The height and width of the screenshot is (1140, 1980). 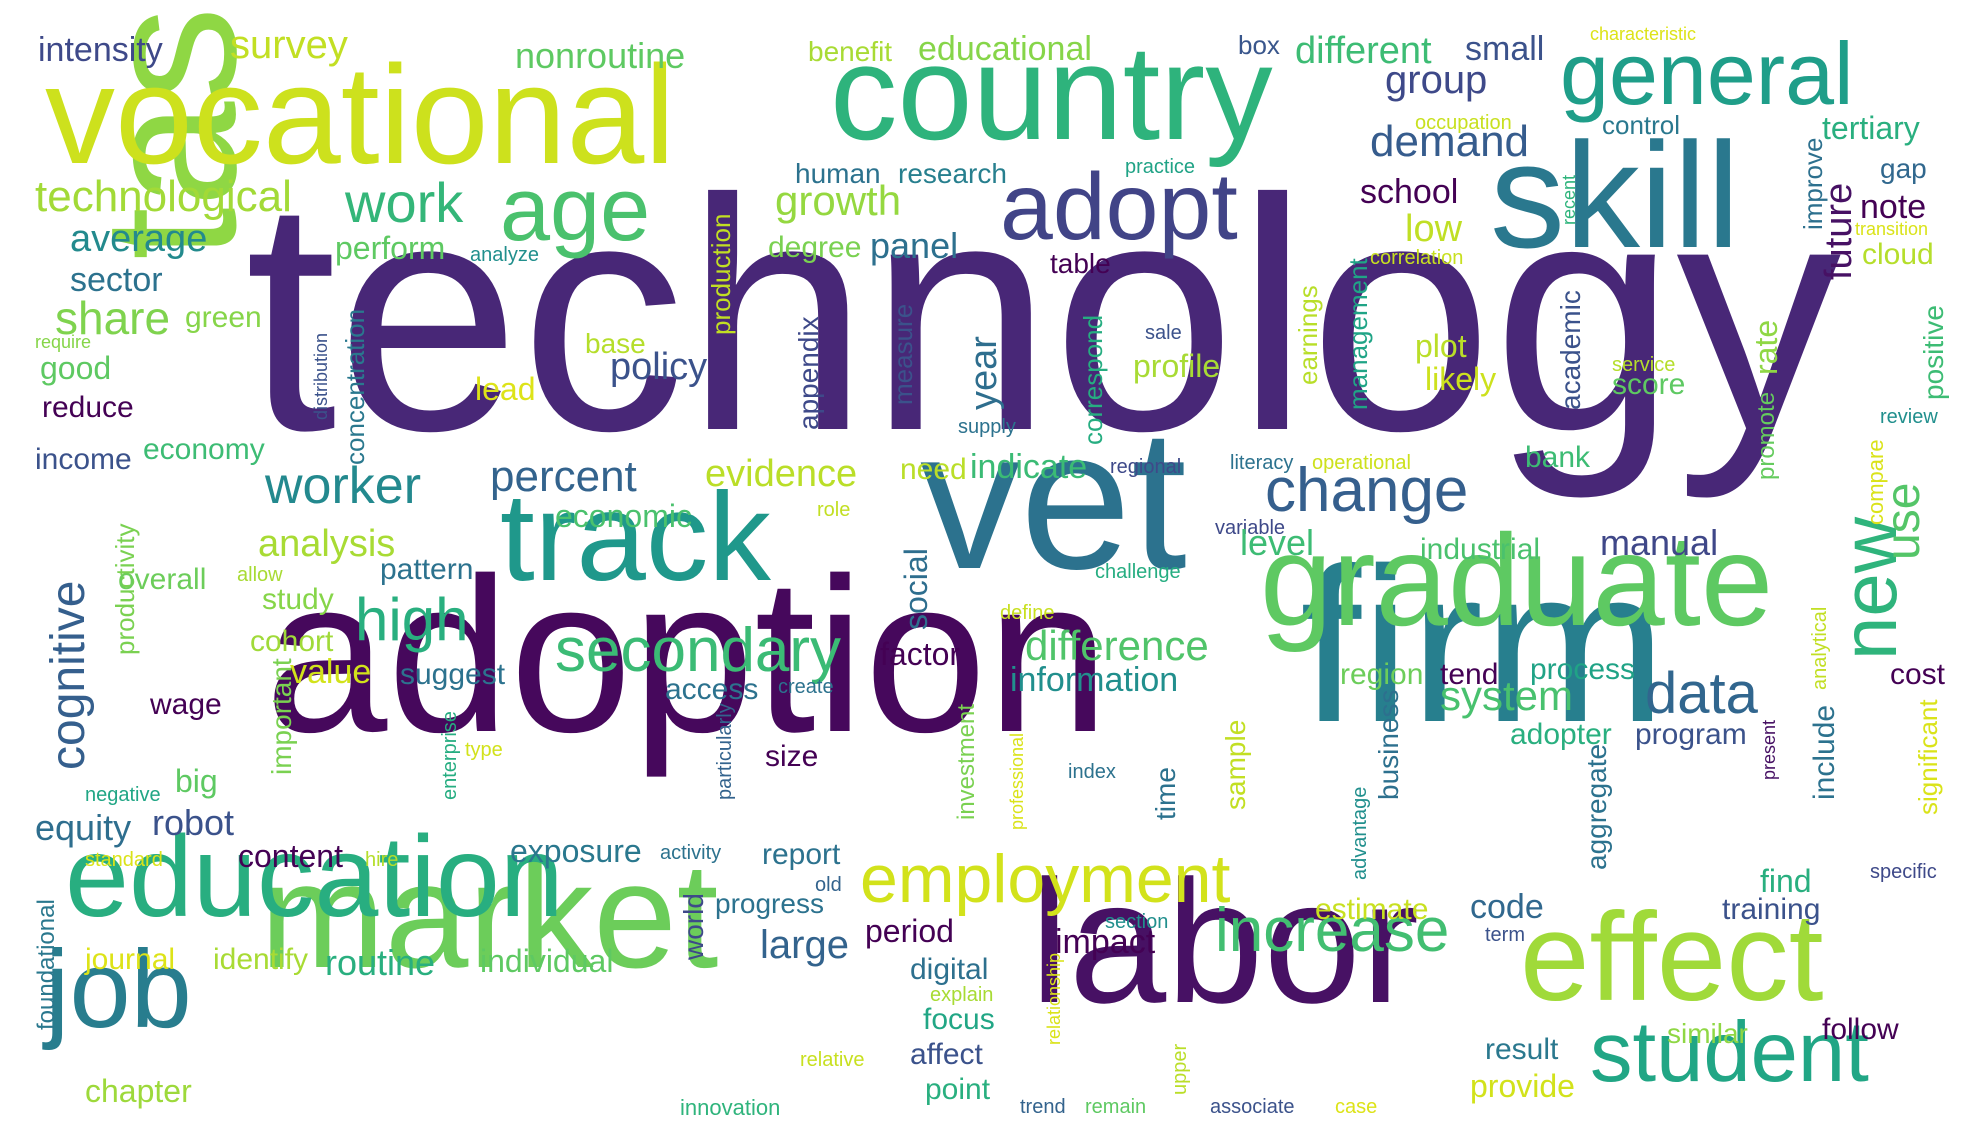 I want to click on word-industrial: industrial, so click(x=1480, y=549).